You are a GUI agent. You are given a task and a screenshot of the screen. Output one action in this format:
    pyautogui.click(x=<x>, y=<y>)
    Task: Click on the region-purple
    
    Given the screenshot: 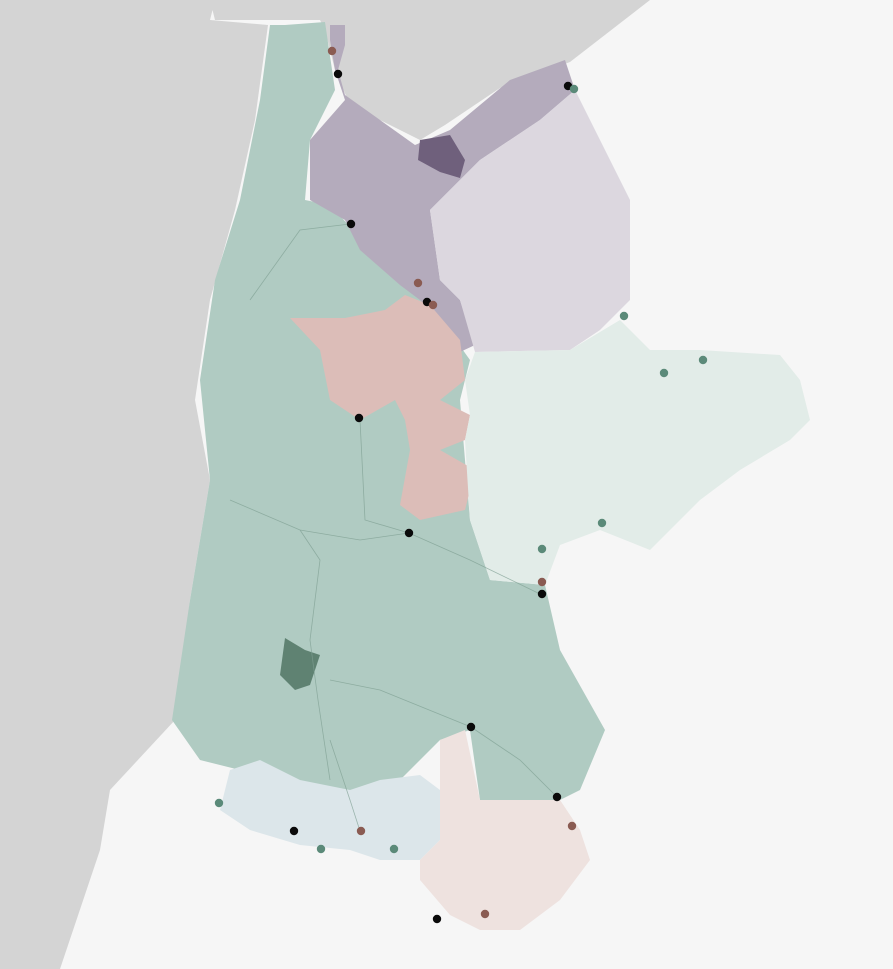 What is the action you would take?
    pyautogui.click(x=442, y=188)
    